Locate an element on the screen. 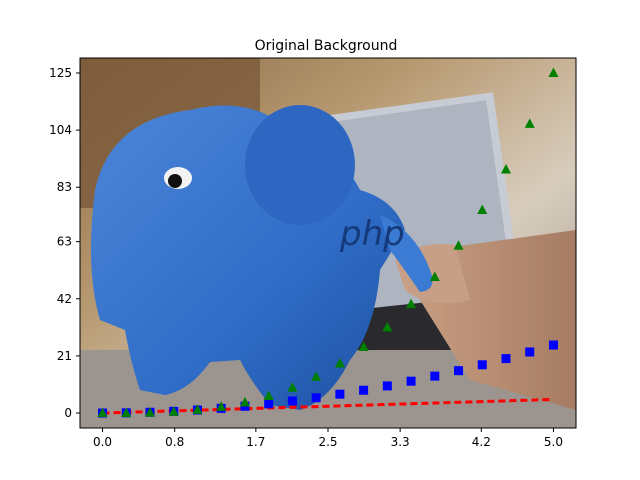 Image resolution: width=640 pixels, height=480 pixels. x-tick-label: 4.2 is located at coordinates (481, 442).